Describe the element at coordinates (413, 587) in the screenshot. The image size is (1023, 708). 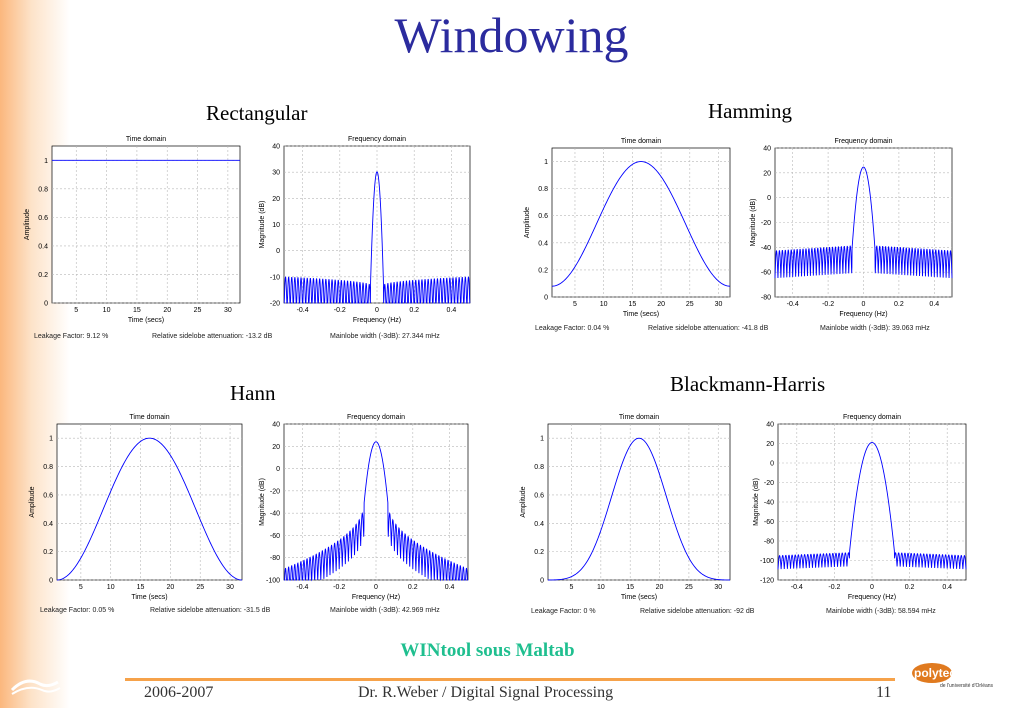
I see `freq-2-xtick-label: 0.2` at that location.